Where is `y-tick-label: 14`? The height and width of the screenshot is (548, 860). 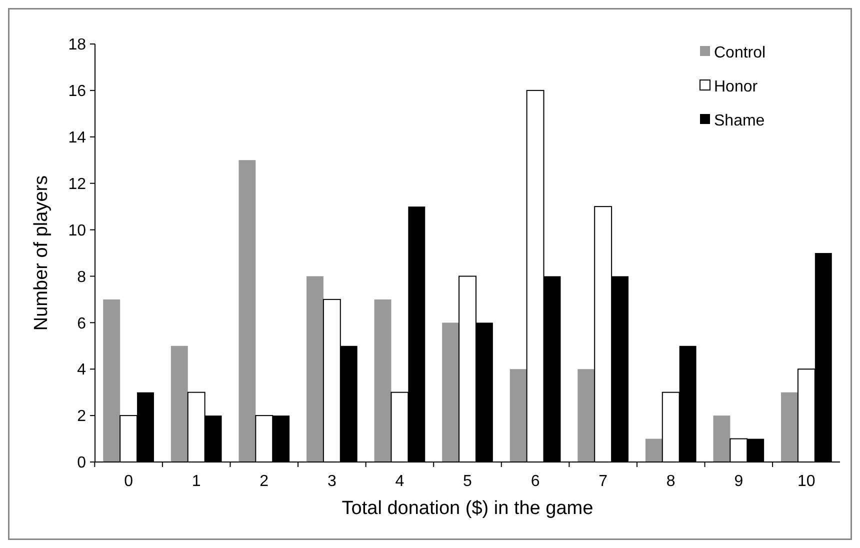
y-tick-label: 14 is located at coordinates (77, 137).